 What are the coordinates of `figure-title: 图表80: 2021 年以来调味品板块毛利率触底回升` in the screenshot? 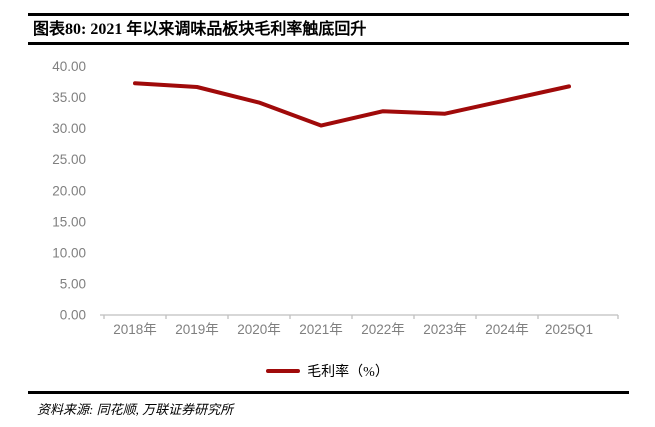 It's located at (200, 29).